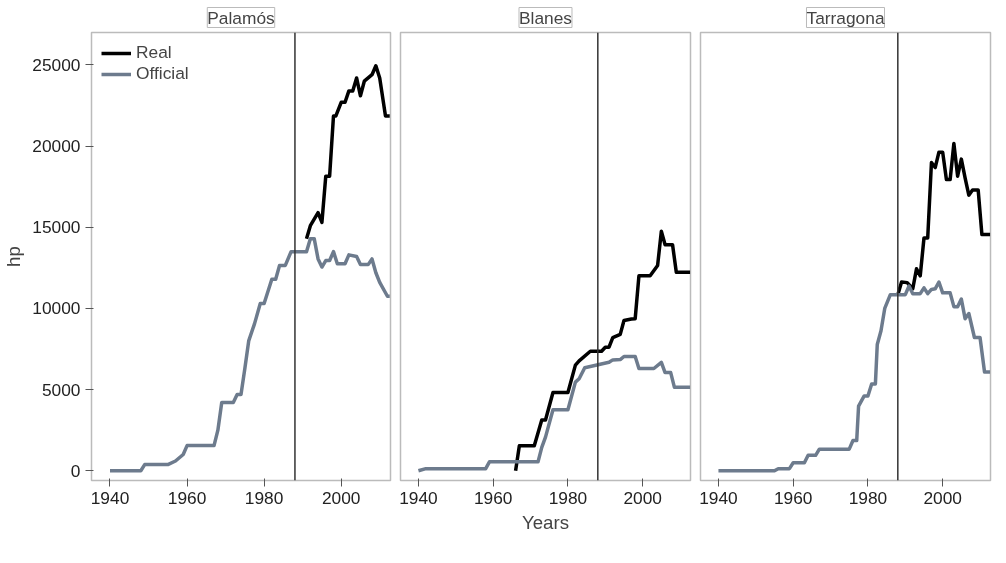 Image resolution: width=1006 pixels, height=563 pixels. Describe the element at coordinates (241, 17) in the screenshot. I see `chart-title: Palamós` at that location.